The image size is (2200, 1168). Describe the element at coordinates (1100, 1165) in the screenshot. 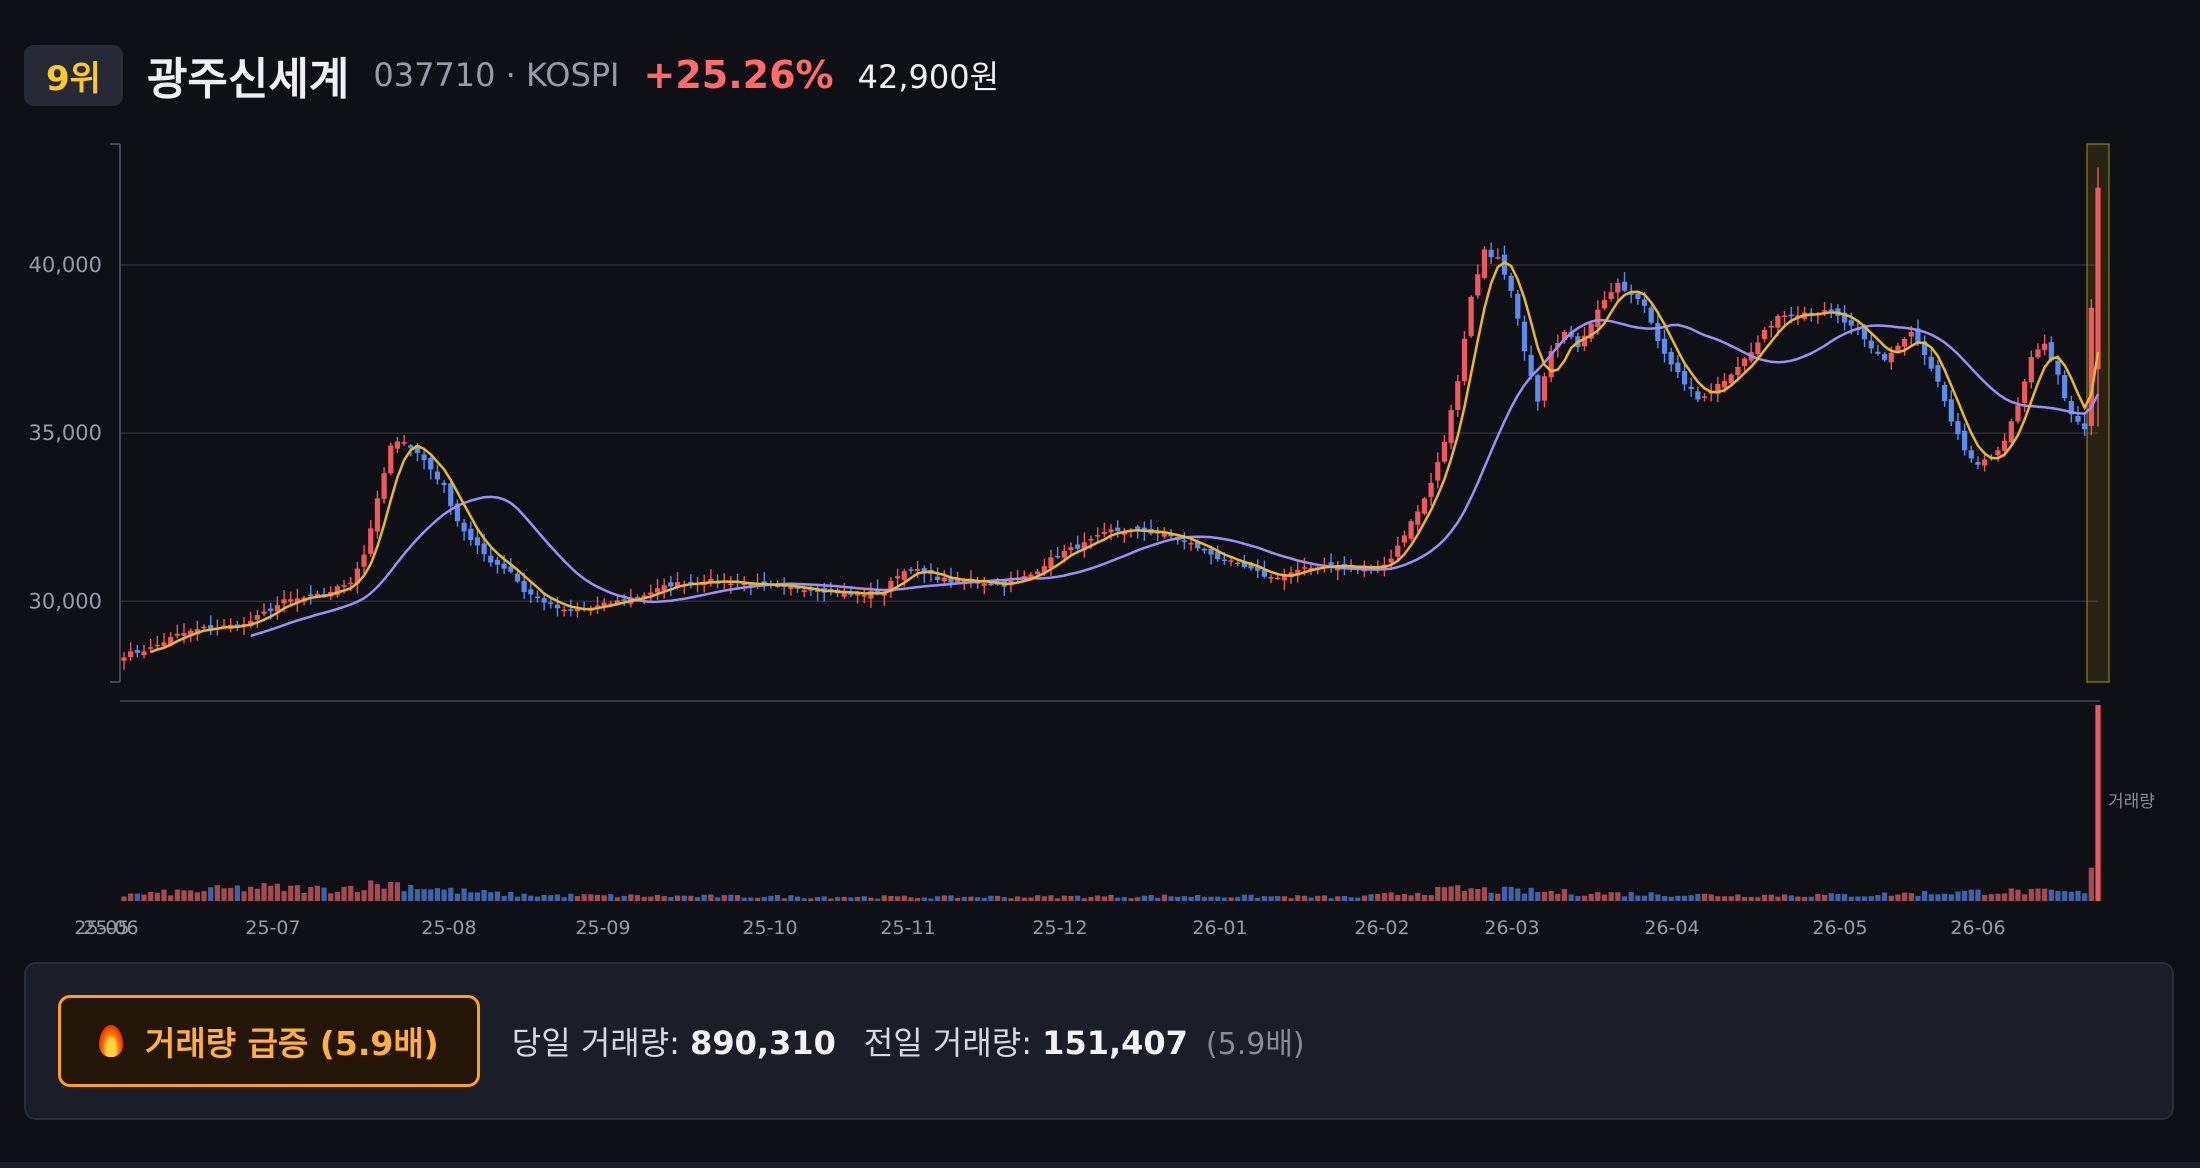

I see `page-bottom-strip` at that location.